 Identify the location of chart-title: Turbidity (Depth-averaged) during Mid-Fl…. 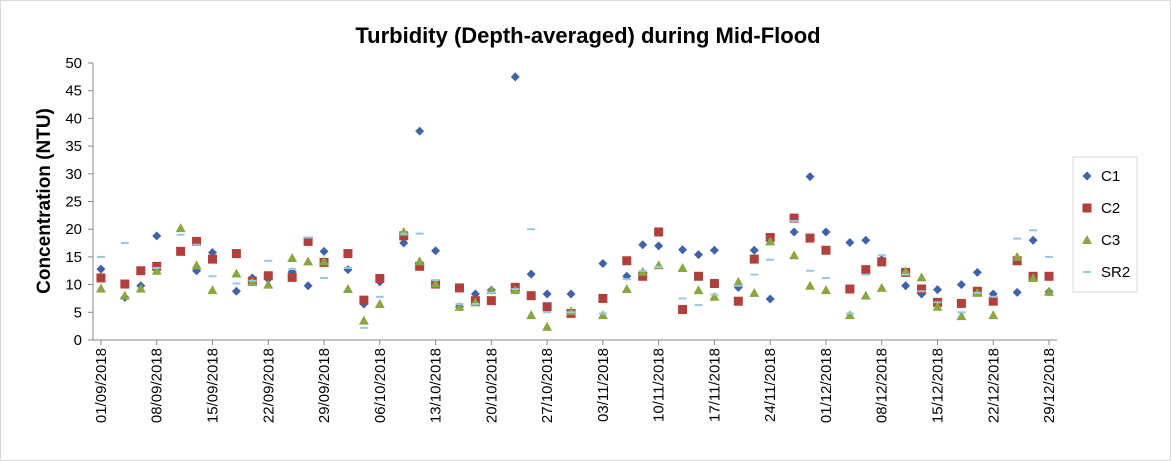
(587, 35).